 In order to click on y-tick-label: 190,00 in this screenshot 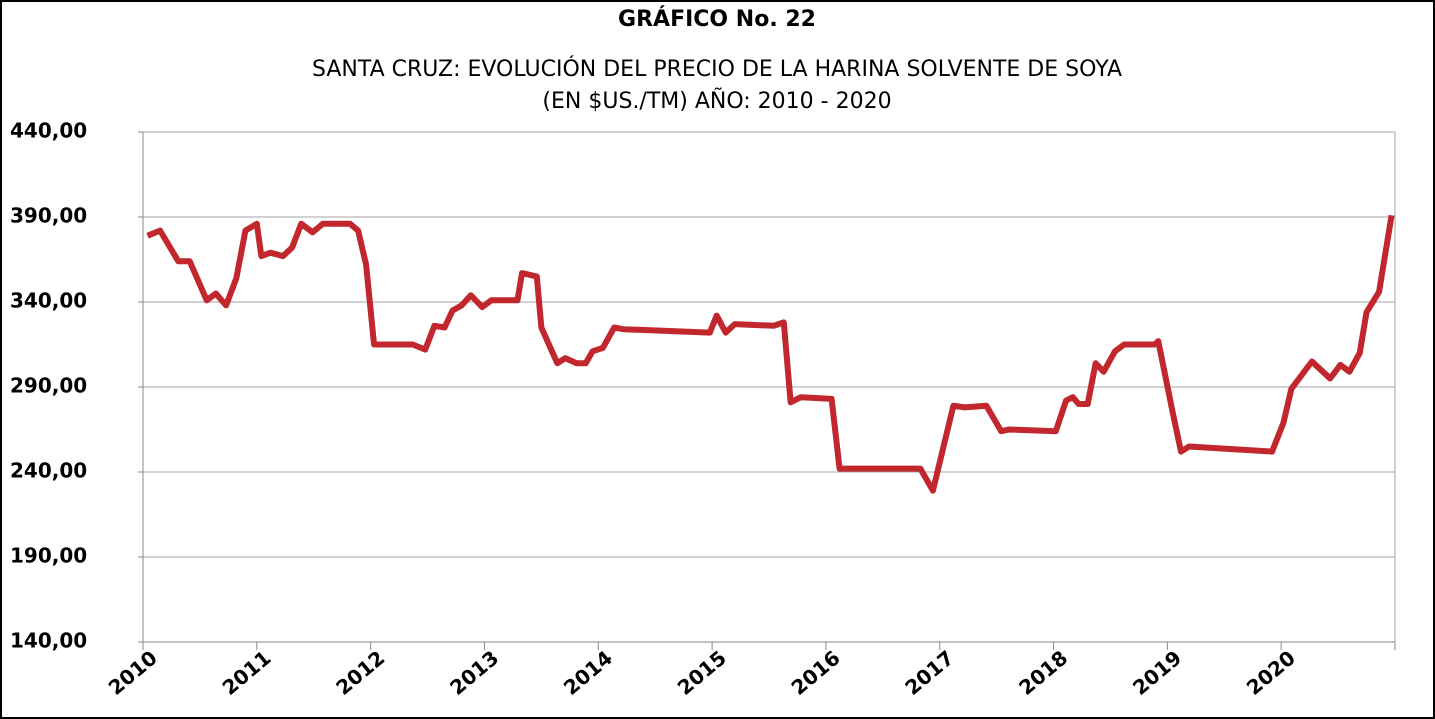, I will do `click(48, 556)`.